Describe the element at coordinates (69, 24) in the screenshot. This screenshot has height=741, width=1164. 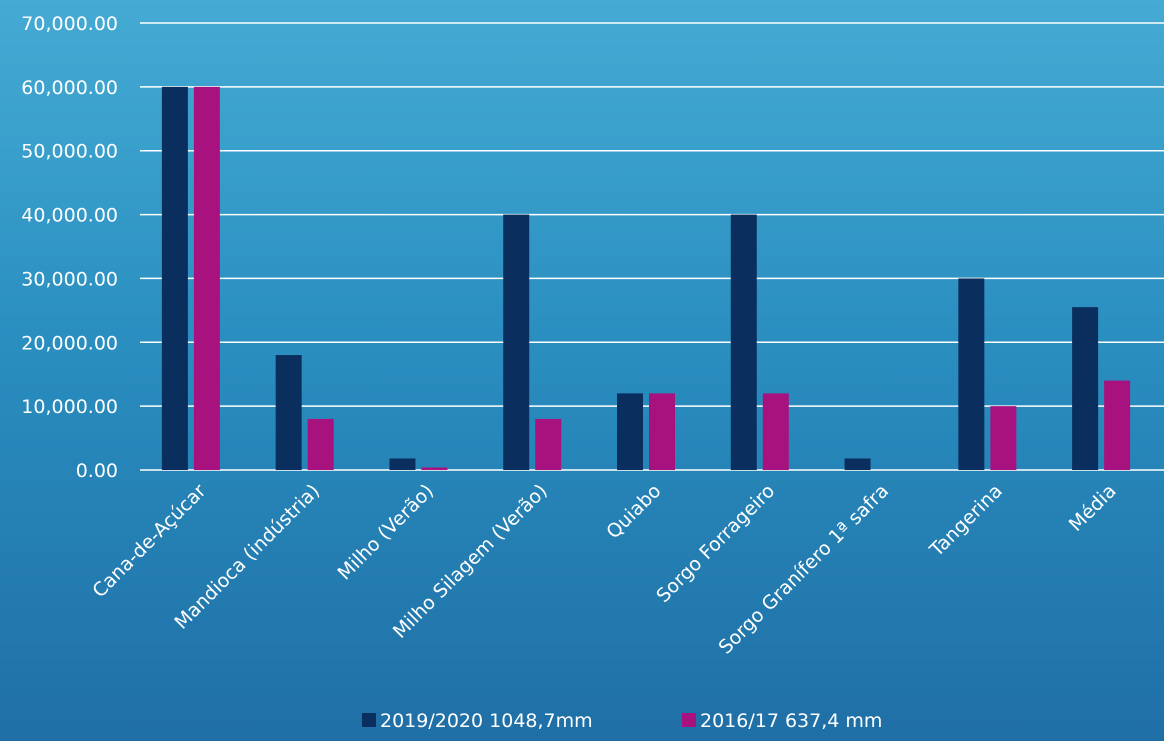
I see `y-tick-label: 70,000.00` at that location.